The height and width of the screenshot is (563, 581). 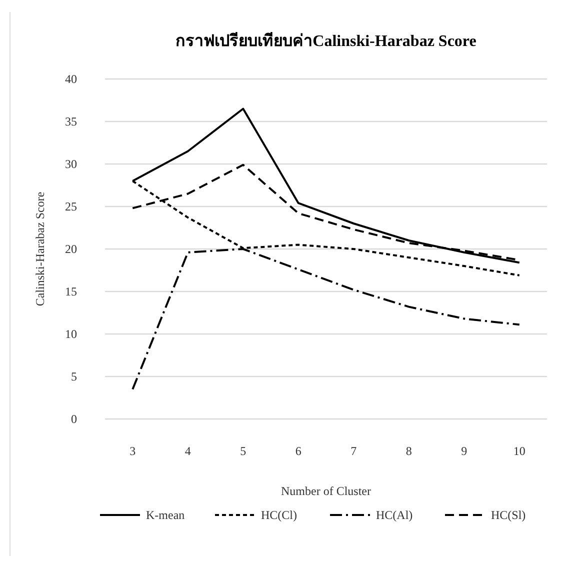 I want to click on y-tick-label: 20, so click(x=71, y=249).